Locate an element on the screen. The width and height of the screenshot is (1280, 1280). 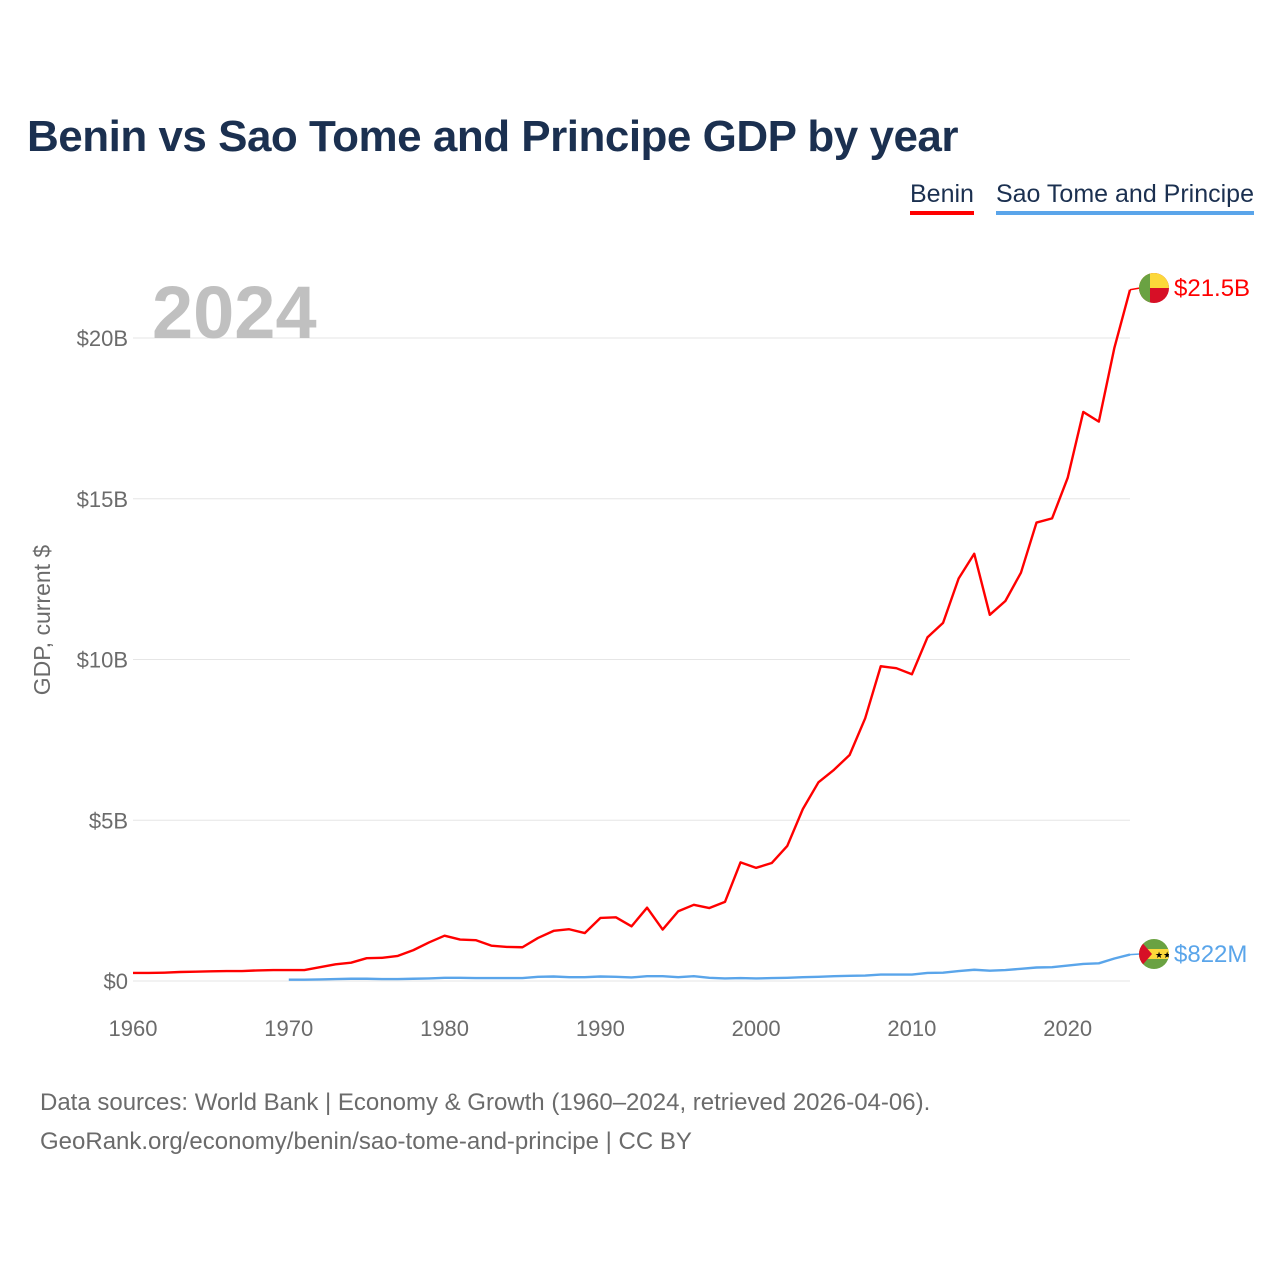
legend: Benin Sao Tome and Principe is located at coordinates (1082, 197).